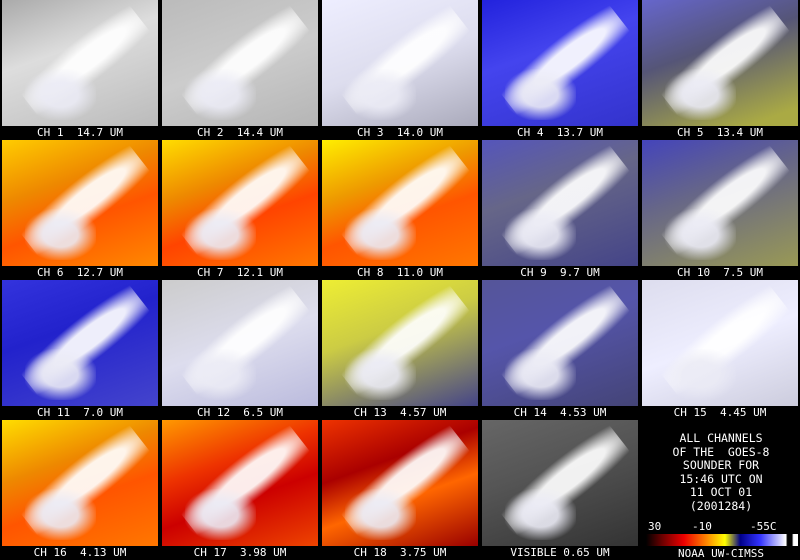 The image size is (800, 560). What do you see at coordinates (720, 132) in the screenshot?
I see `channel-label: CH 5 13.4 UM` at bounding box center [720, 132].